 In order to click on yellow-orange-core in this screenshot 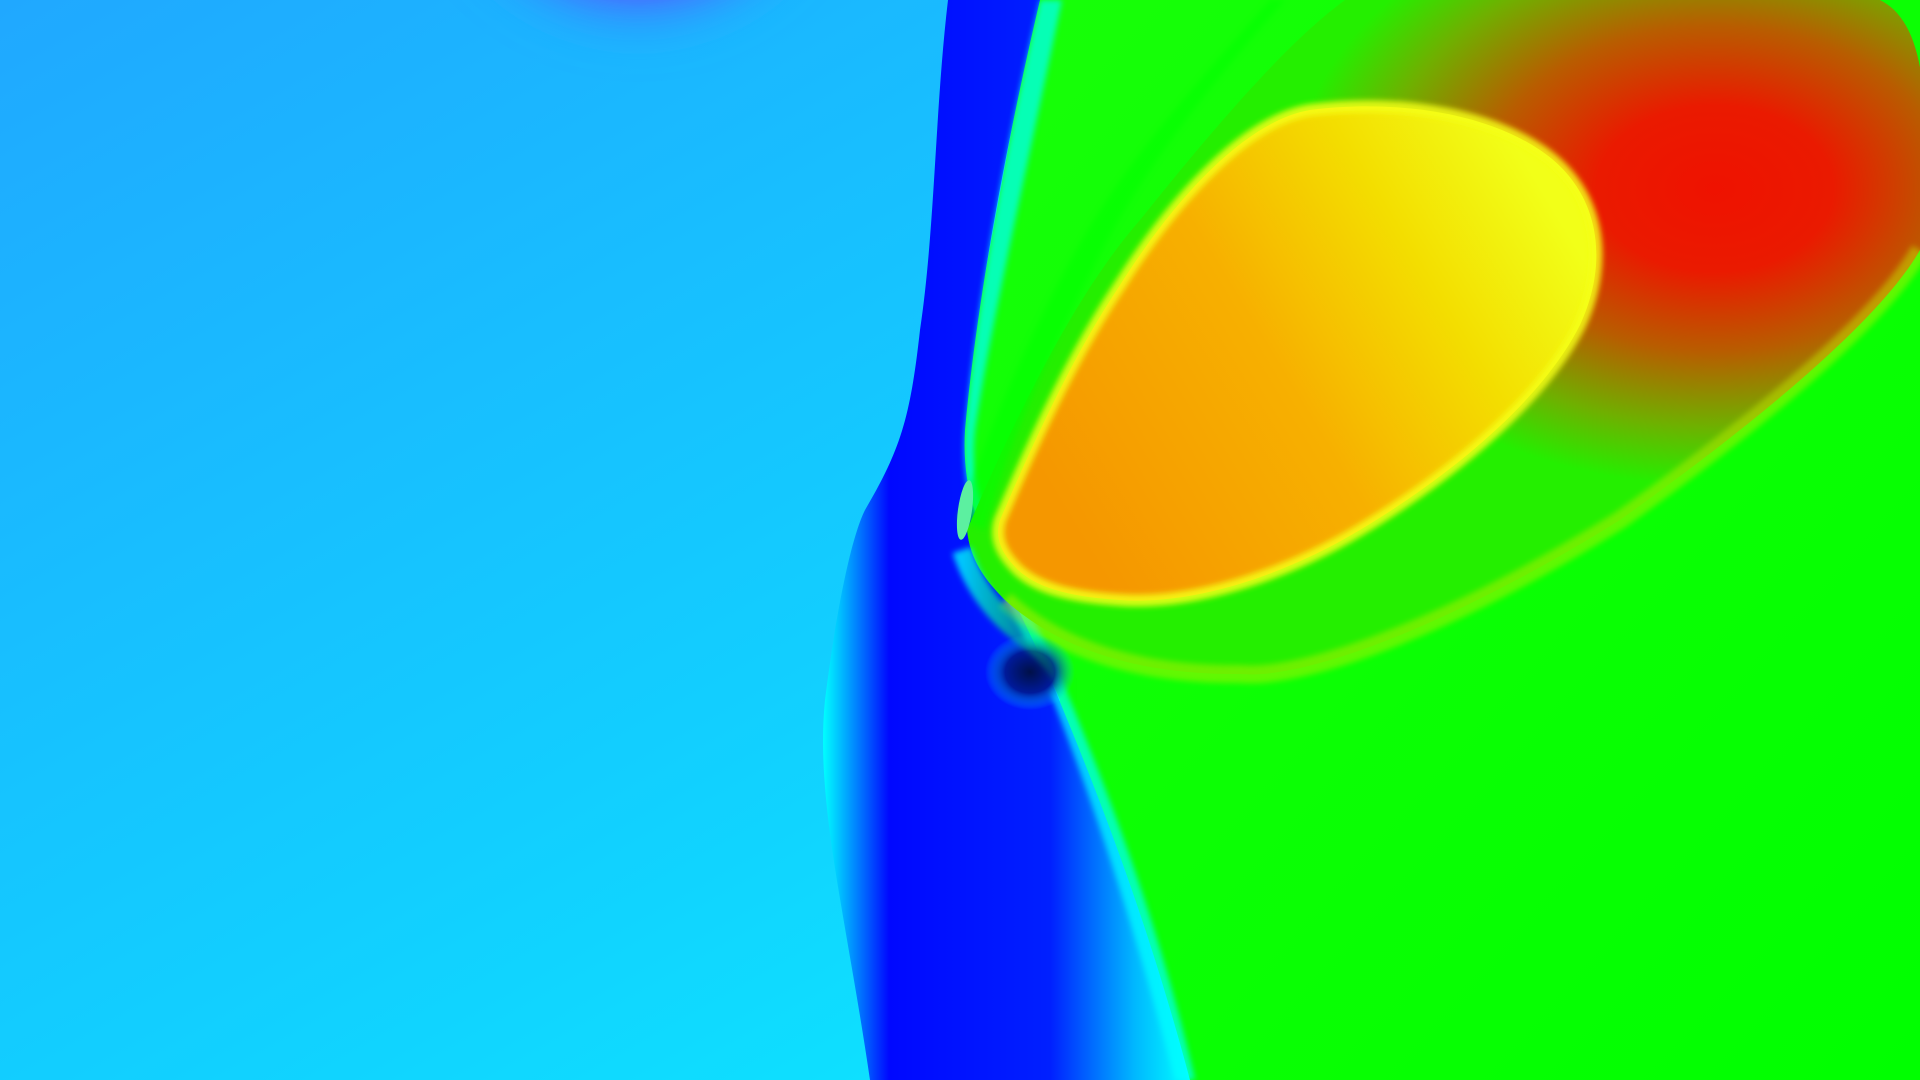, I will do `click(1297, 353)`.